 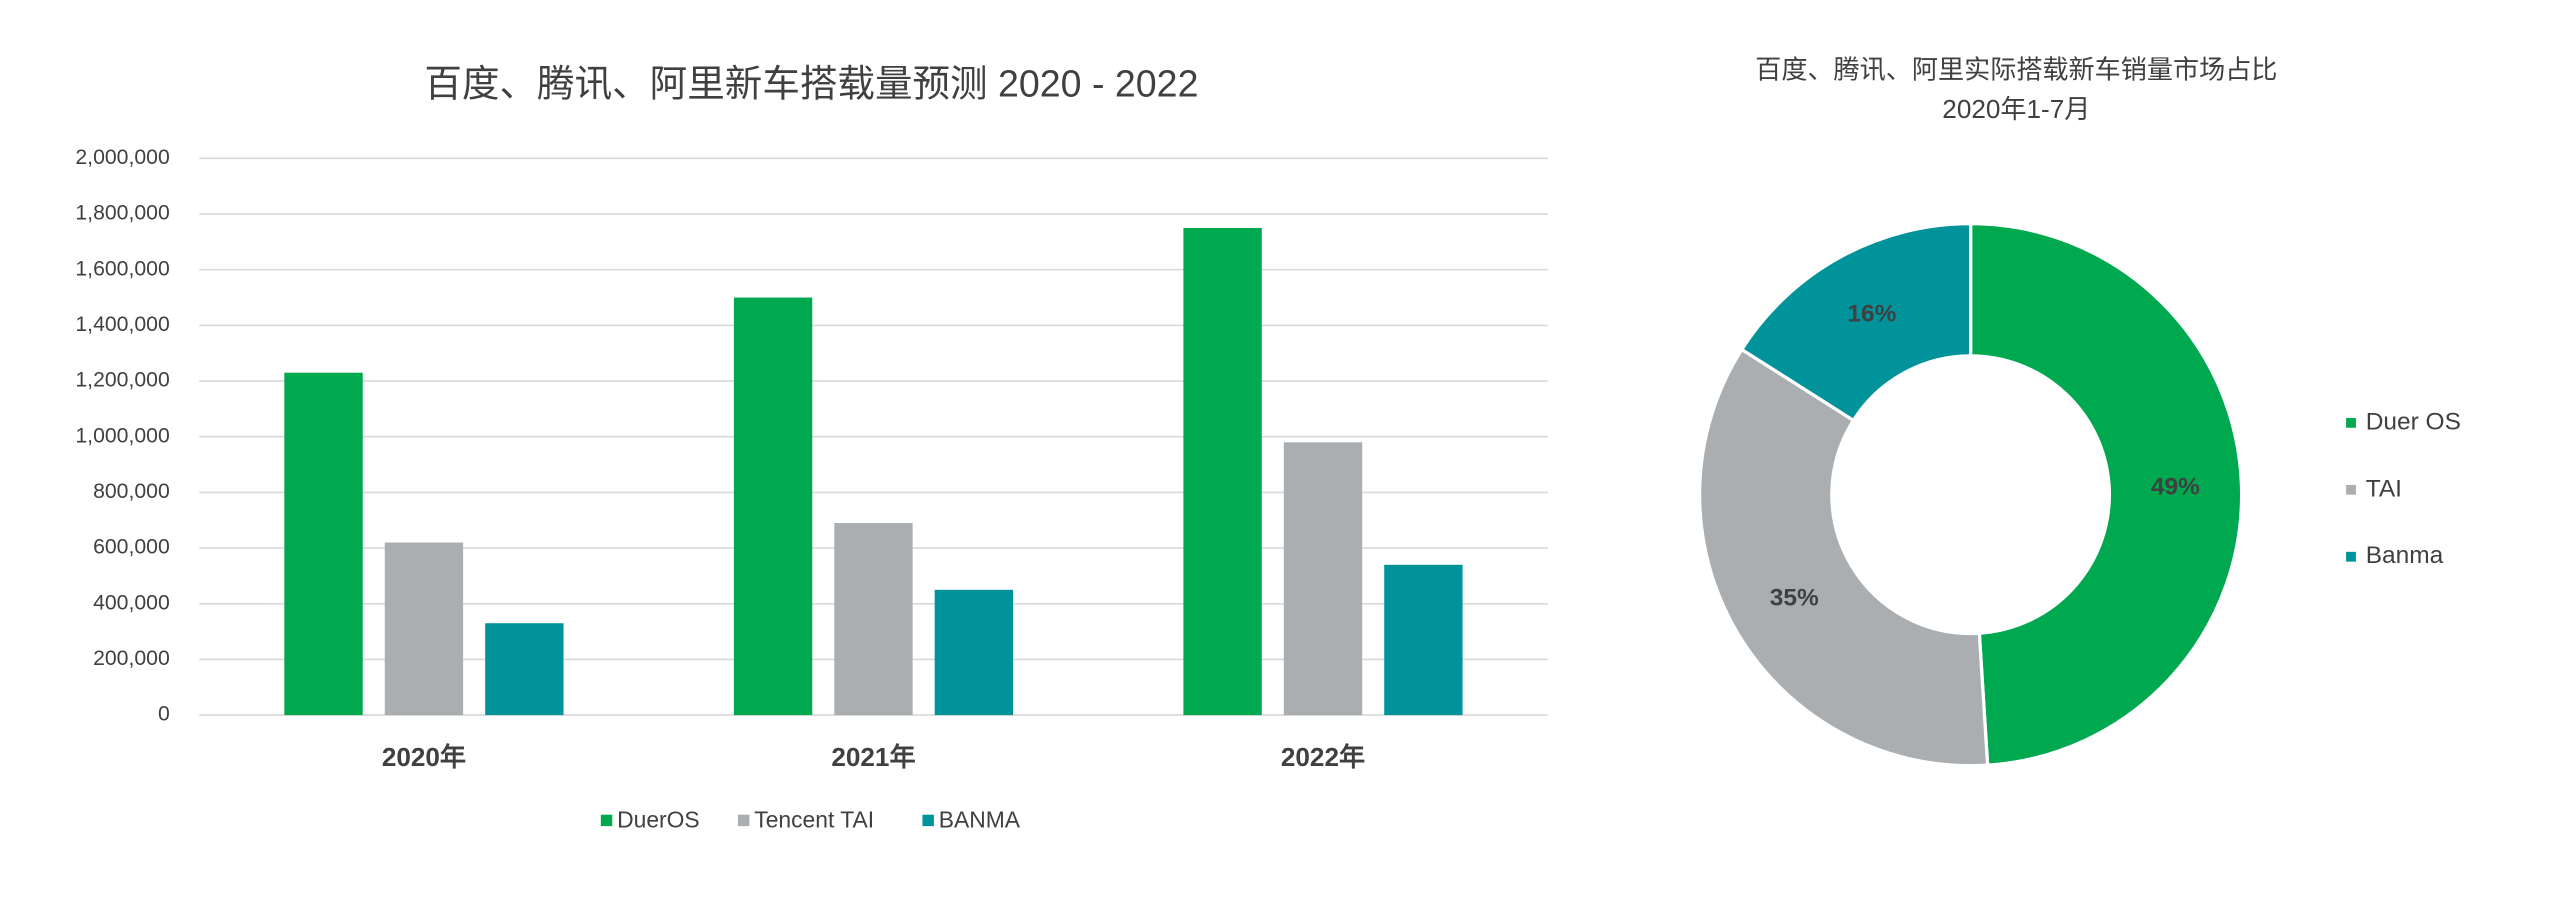 What do you see at coordinates (658, 819) in the screenshot?
I see `legend-label: DuerOS` at bounding box center [658, 819].